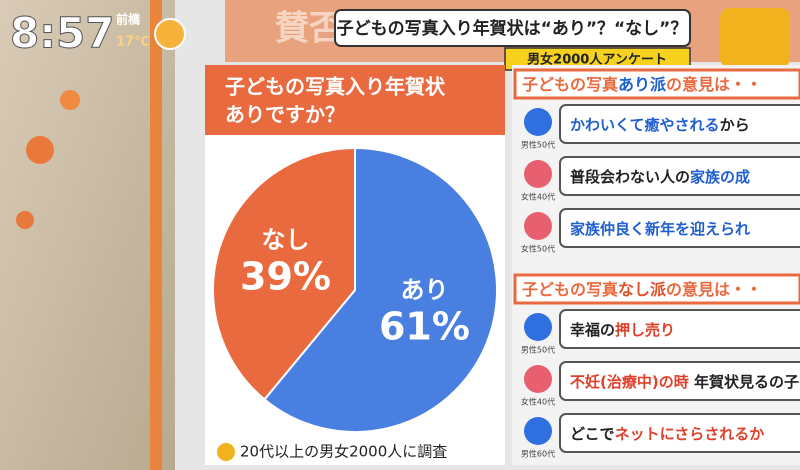 This screenshot has width=800, height=470. I want to click on text-segment: なし派, so click(642, 289).